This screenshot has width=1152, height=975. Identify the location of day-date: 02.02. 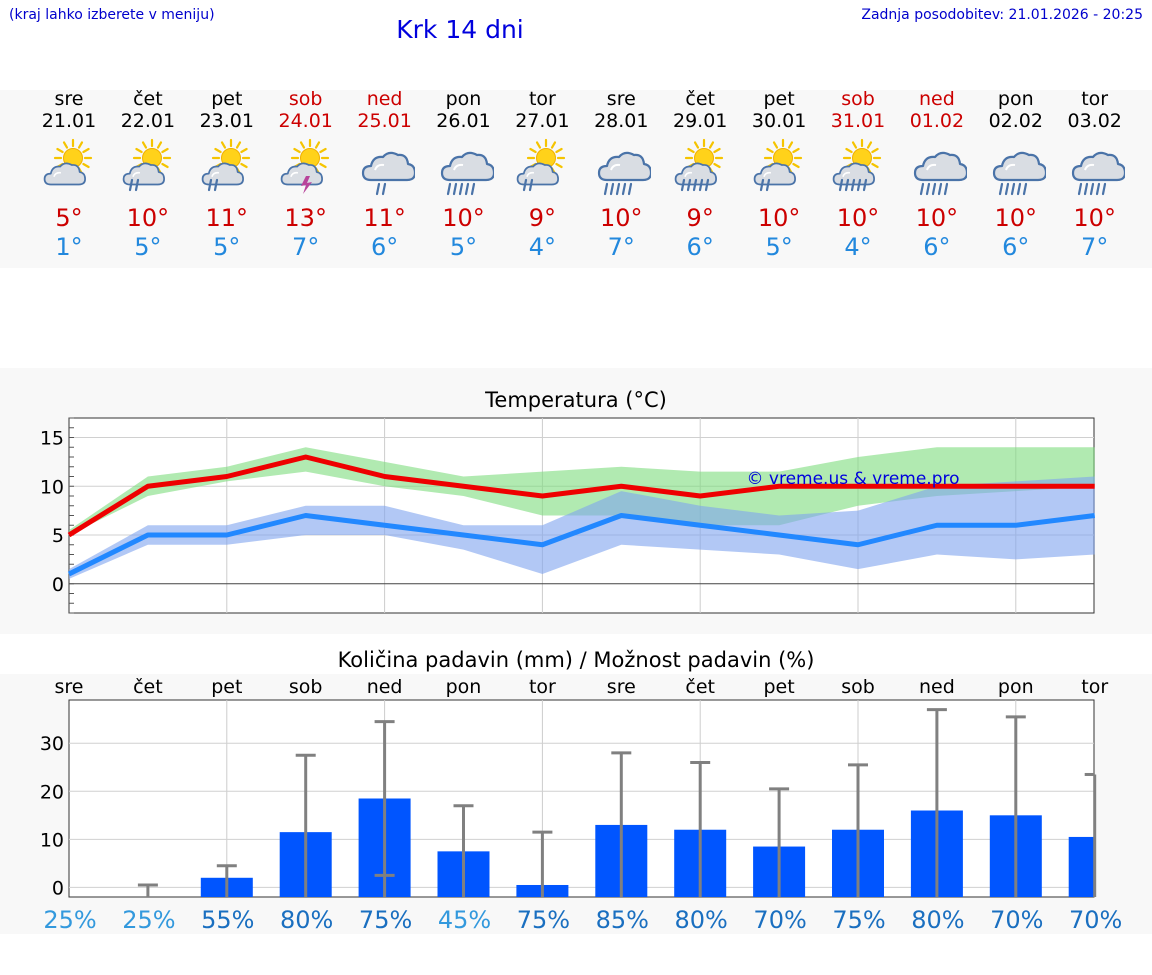
(1015, 121).